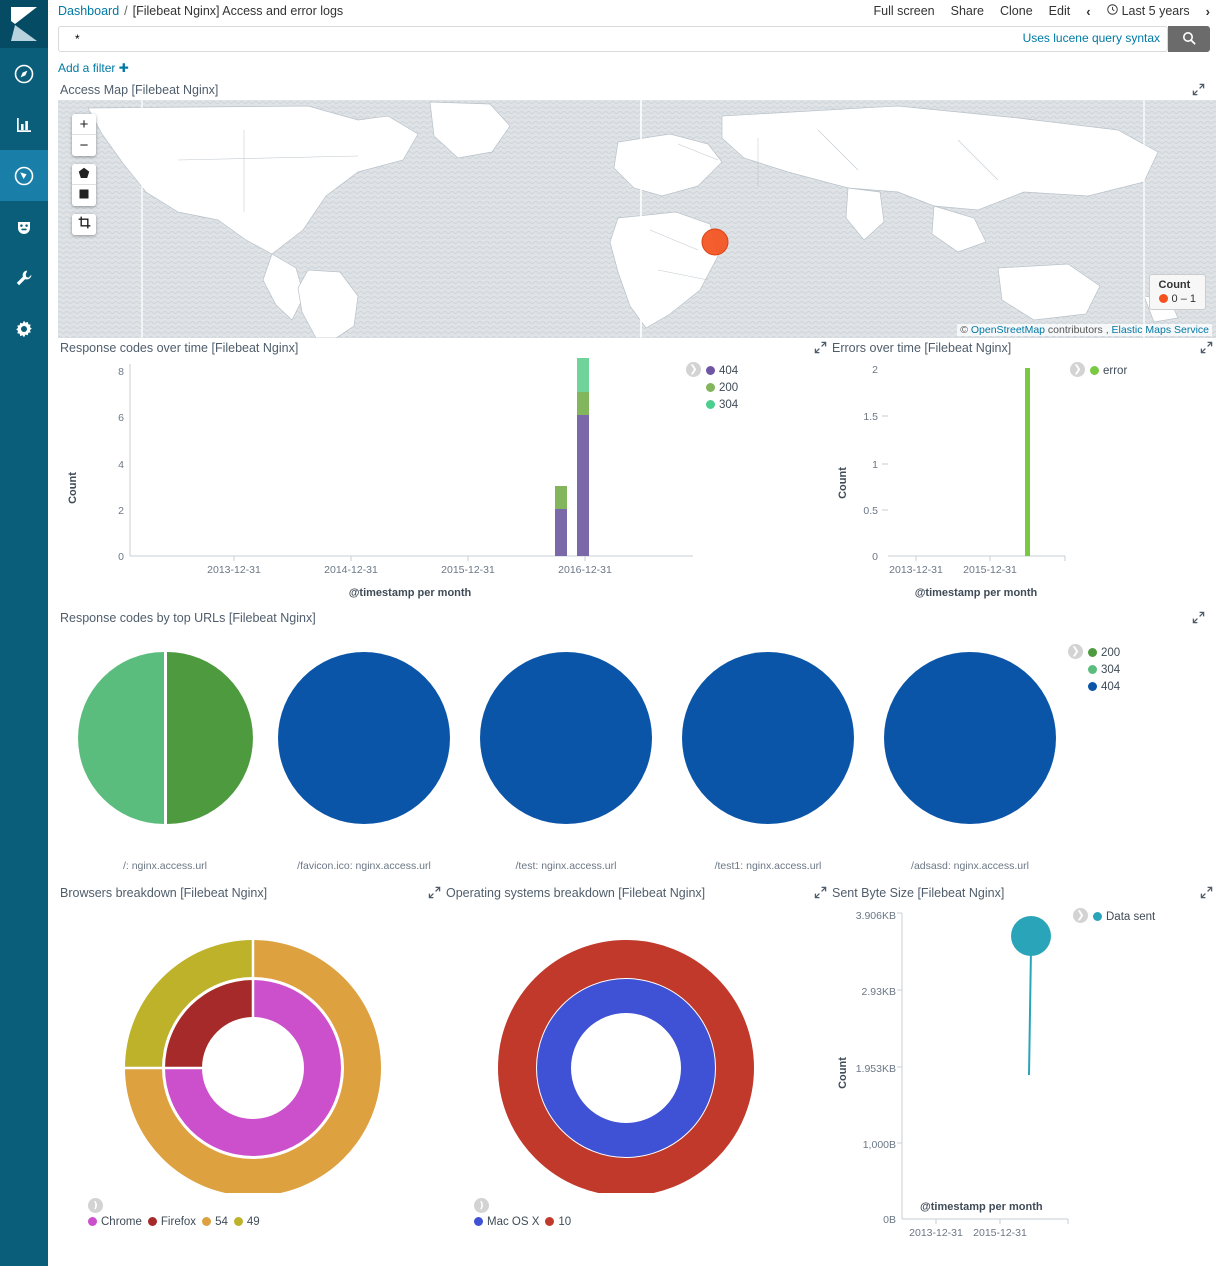 Image resolution: width=1218 pixels, height=1266 pixels. I want to click on ems-link: Elastic Maps Service, so click(1160, 330).